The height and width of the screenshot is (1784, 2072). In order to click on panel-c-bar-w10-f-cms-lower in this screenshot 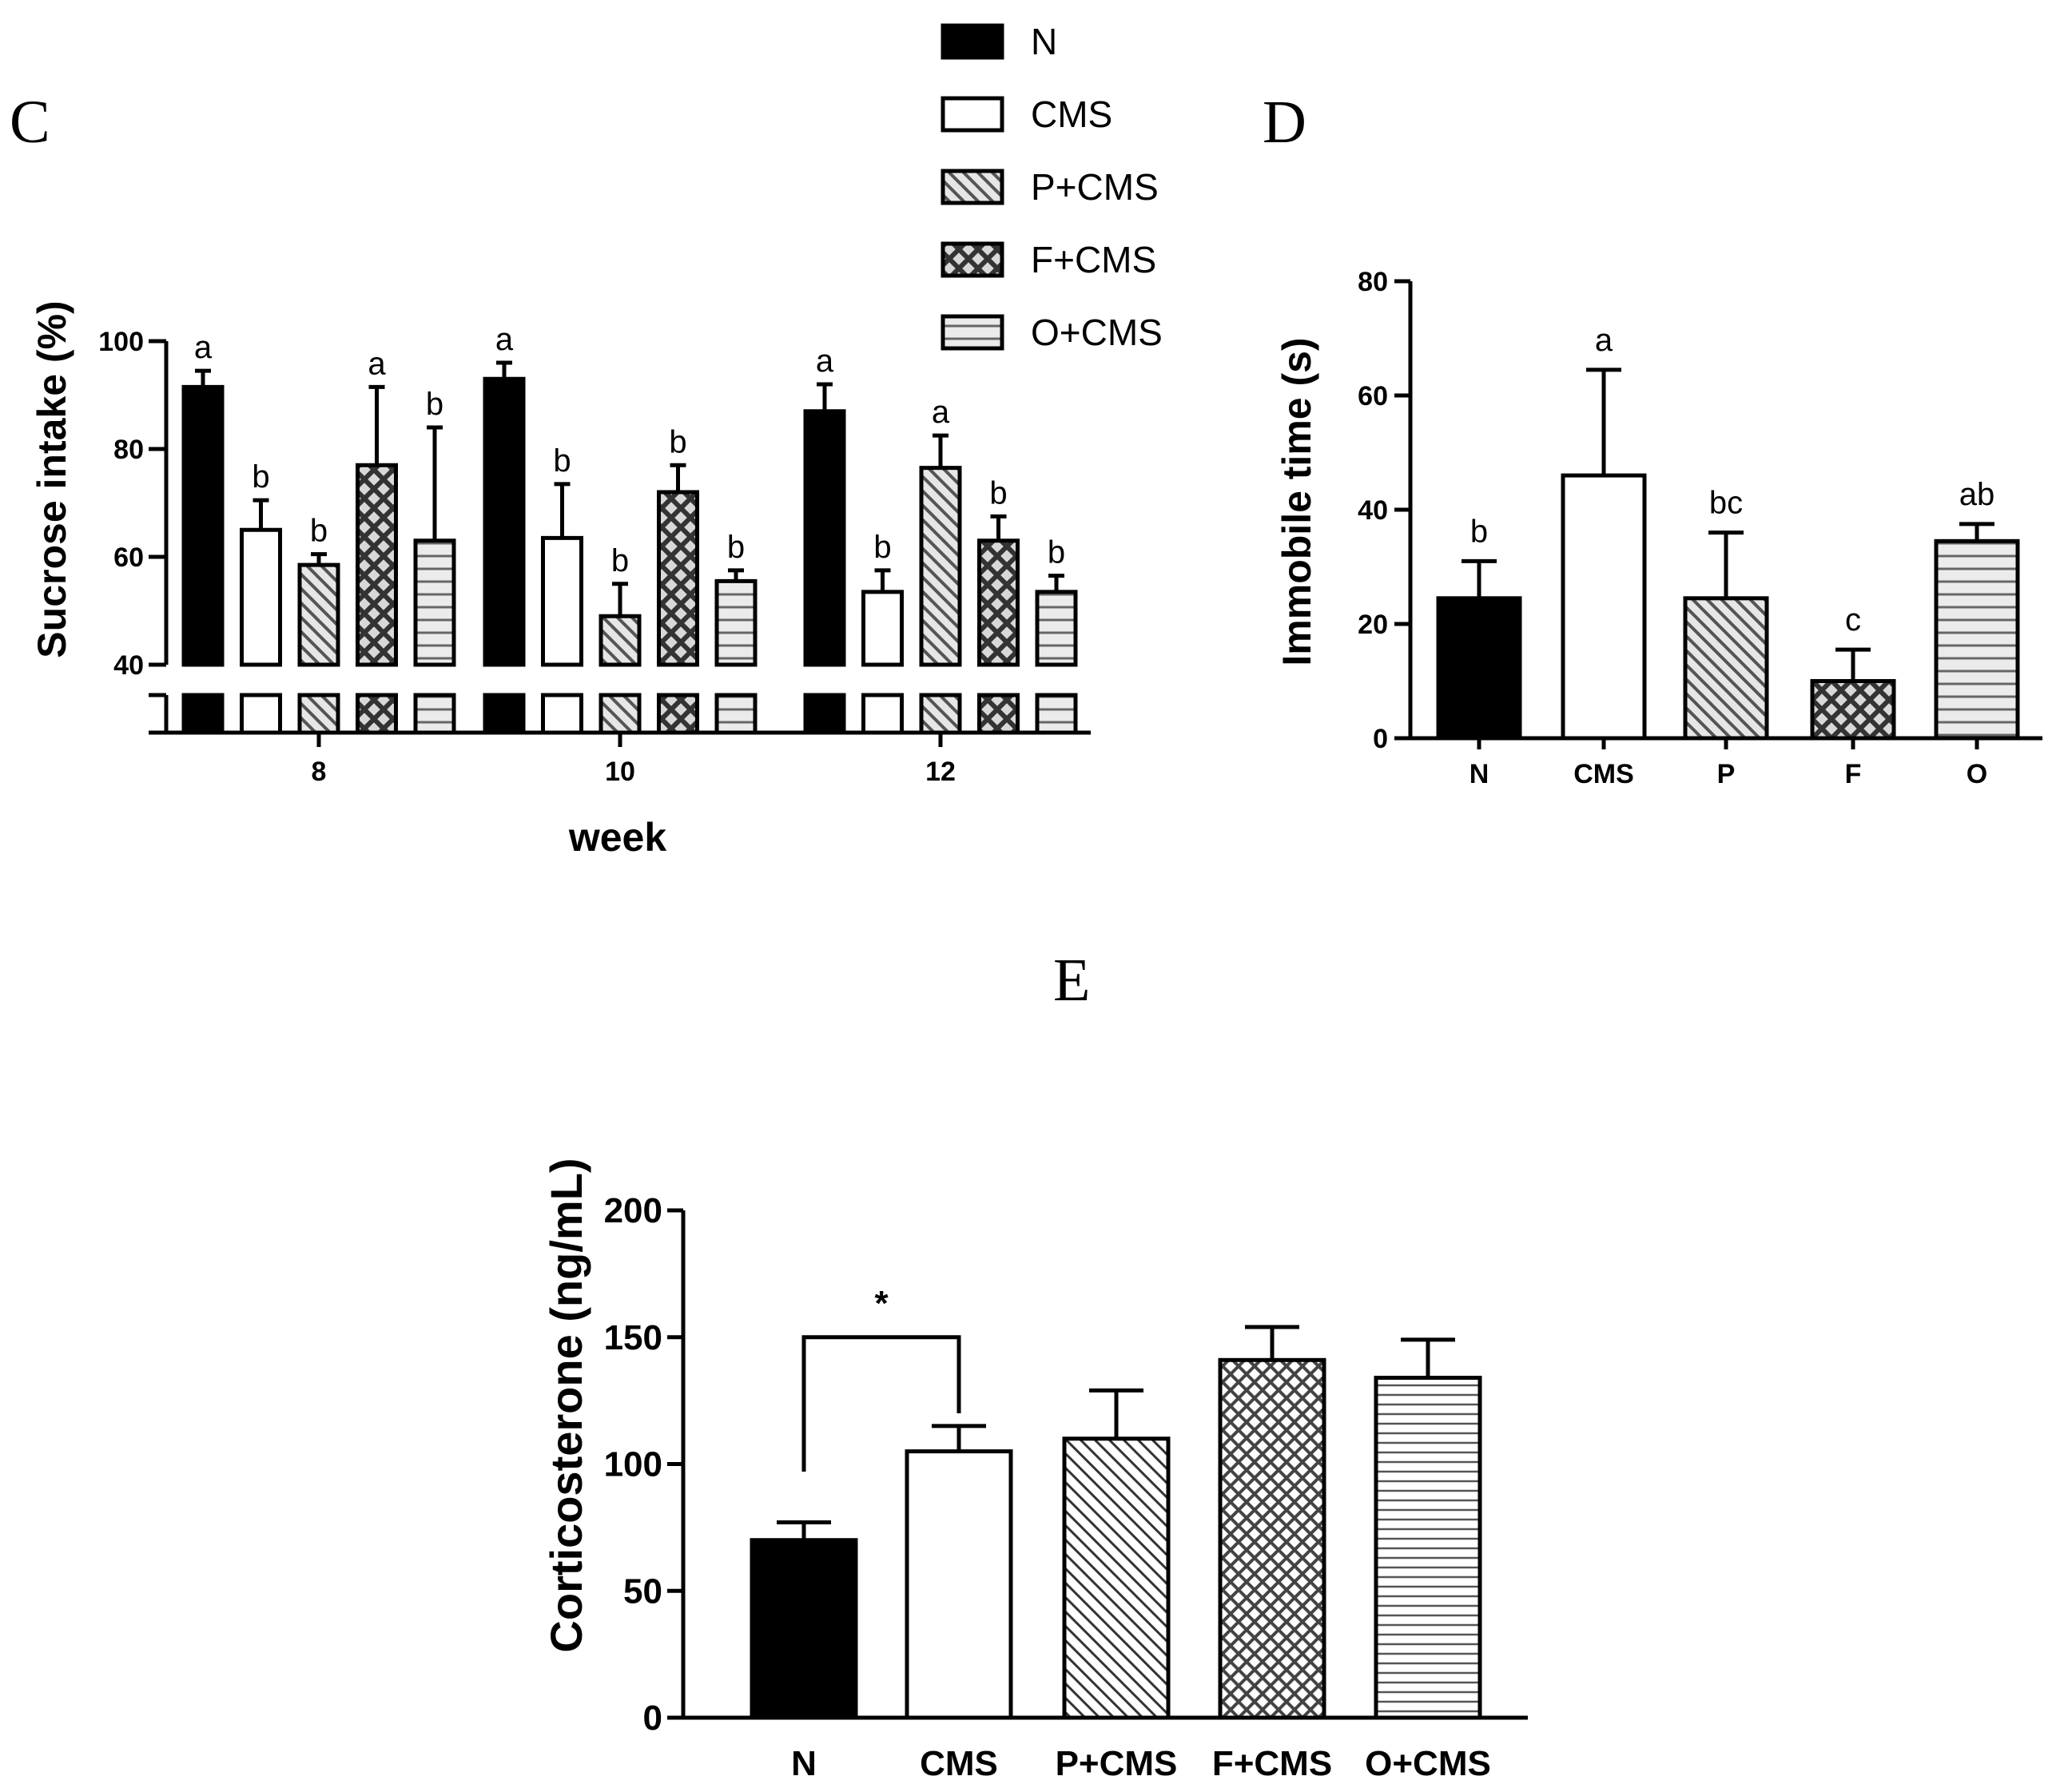, I will do `click(678, 714)`.